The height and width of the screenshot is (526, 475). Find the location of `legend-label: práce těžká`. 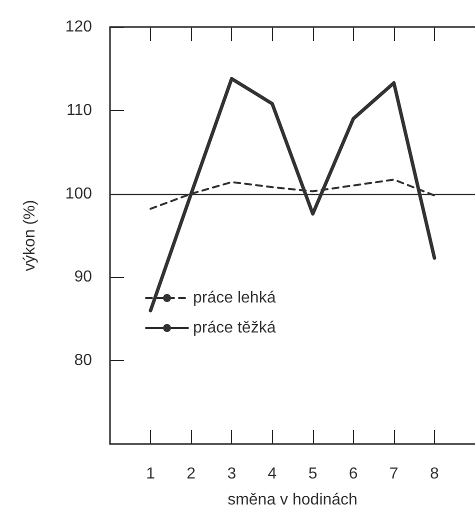

legend-label: práce těžká is located at coordinates (234, 328).